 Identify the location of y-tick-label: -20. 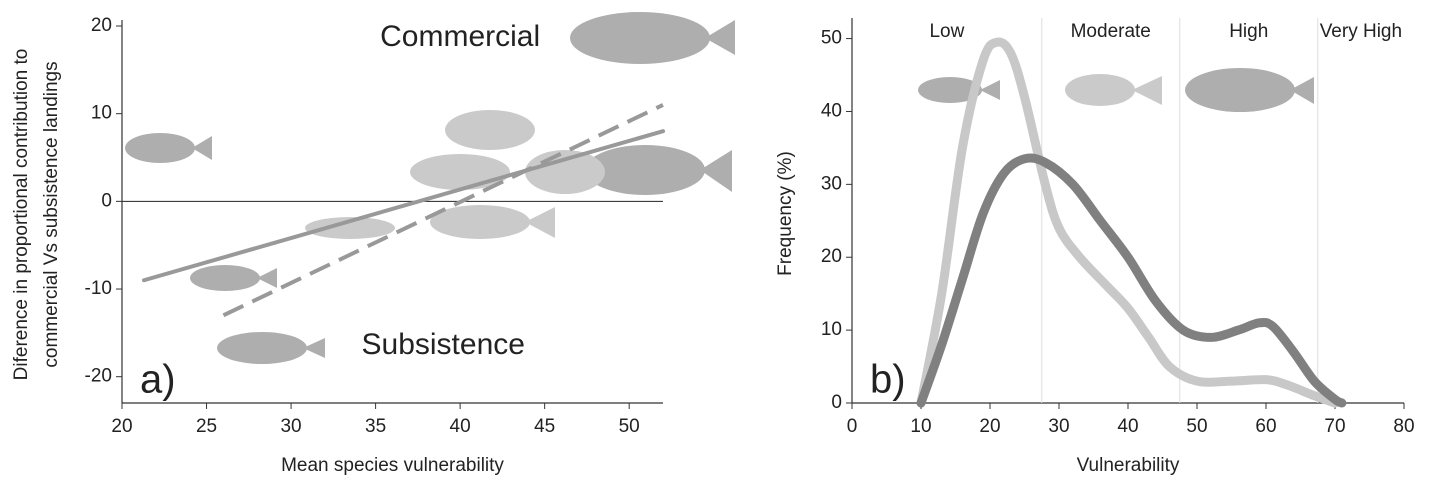
(98, 376).